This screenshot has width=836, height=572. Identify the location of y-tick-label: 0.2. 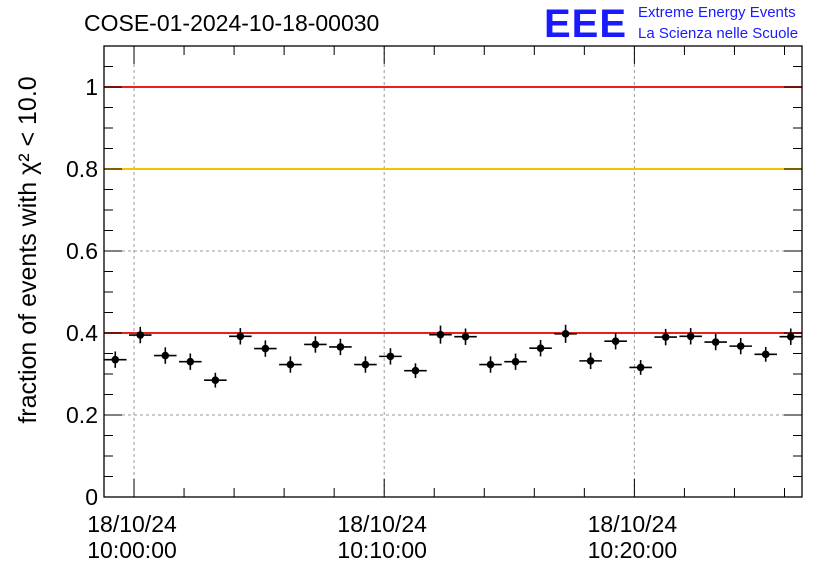
(82, 415).